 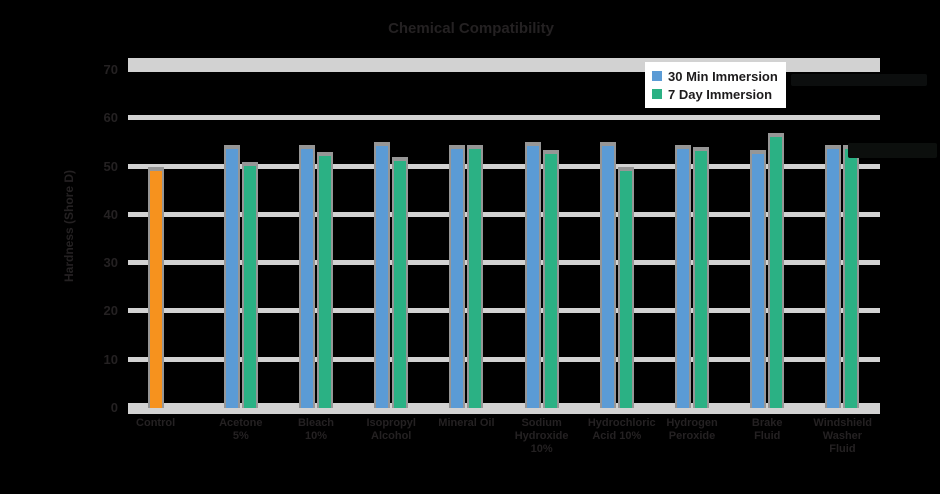 I want to click on x-label-cell: Sodium Hydroxide 10%, so click(x=541, y=436).